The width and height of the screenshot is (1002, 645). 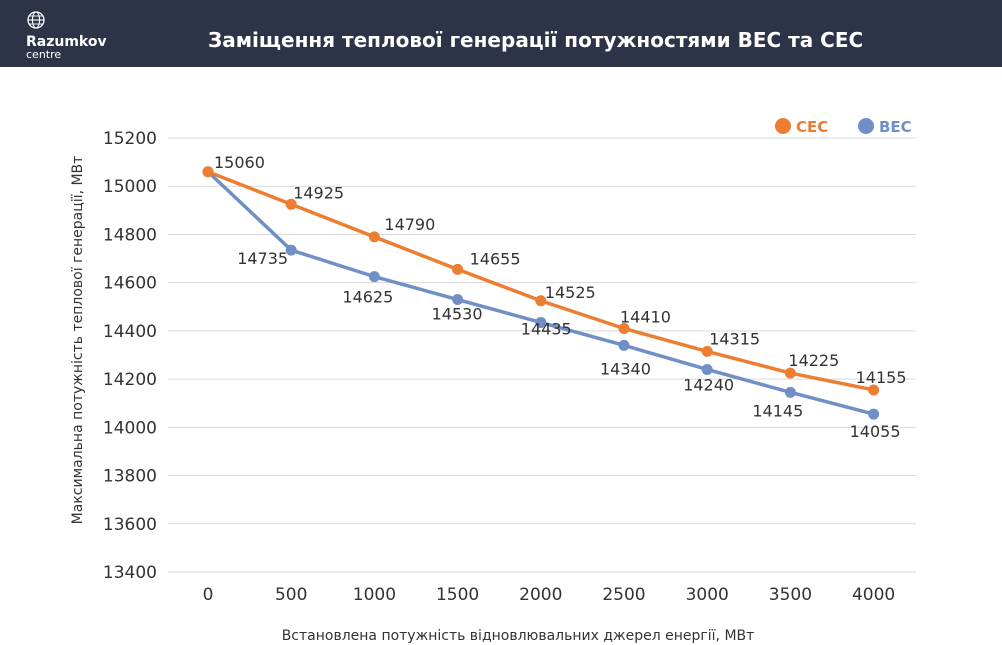 What do you see at coordinates (130, 477) in the screenshot?
I see `y-tick-label: 13800` at bounding box center [130, 477].